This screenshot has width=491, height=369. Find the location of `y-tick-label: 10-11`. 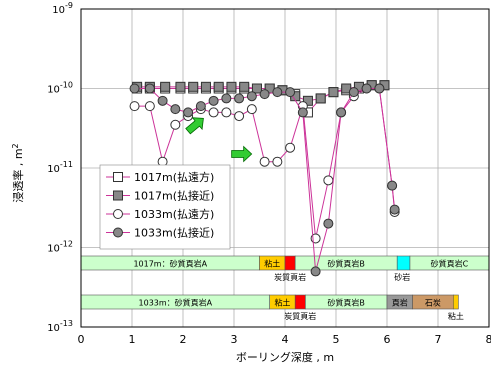

y-tick-label: 10-11 is located at coordinates (60, 167).